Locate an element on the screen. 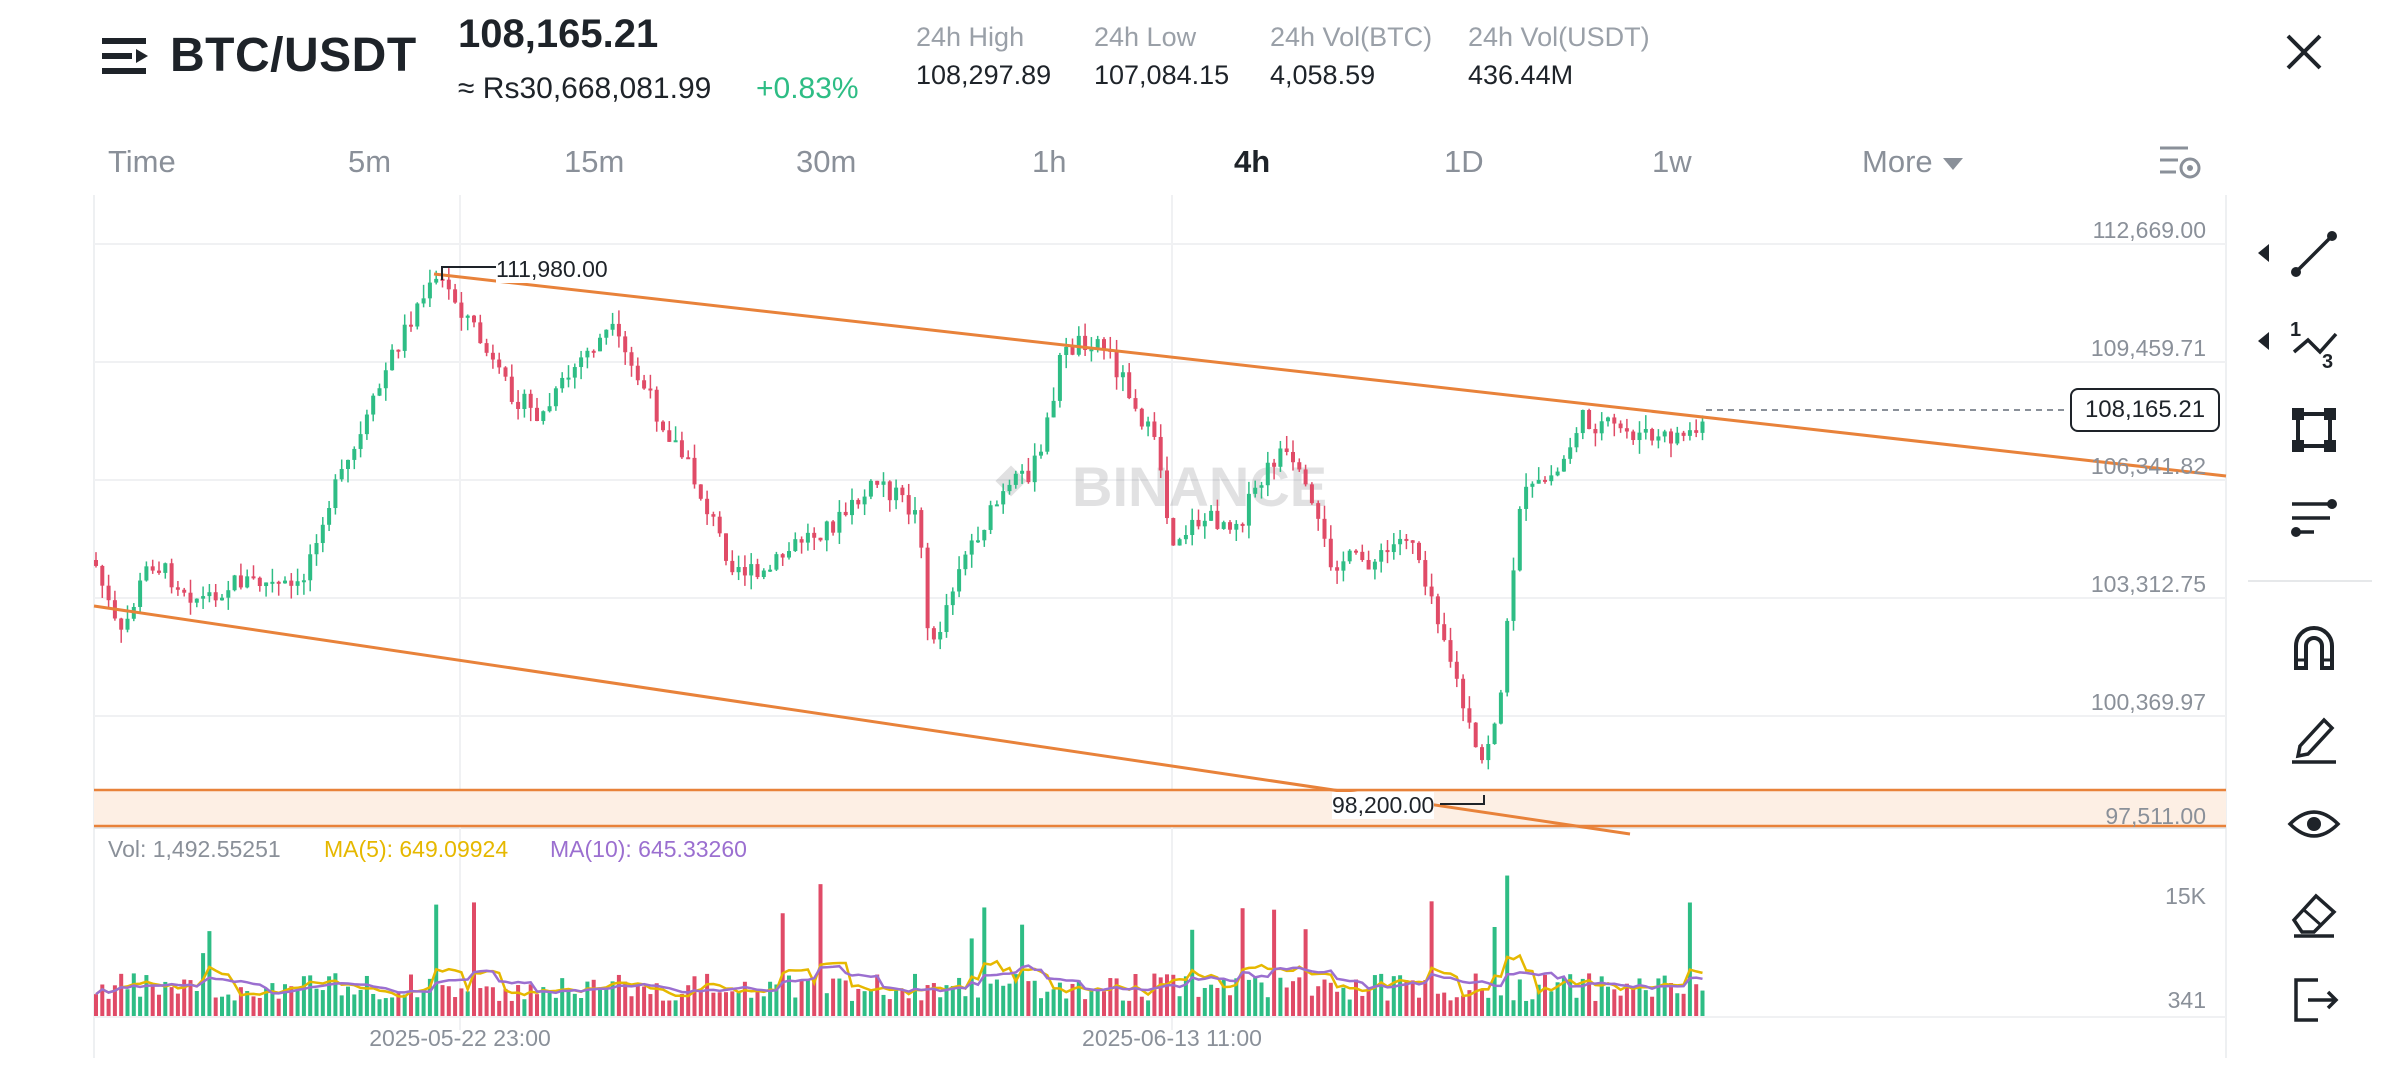 This screenshot has width=2400, height=1080. chart-settings-icon is located at coordinates (2180, 162).